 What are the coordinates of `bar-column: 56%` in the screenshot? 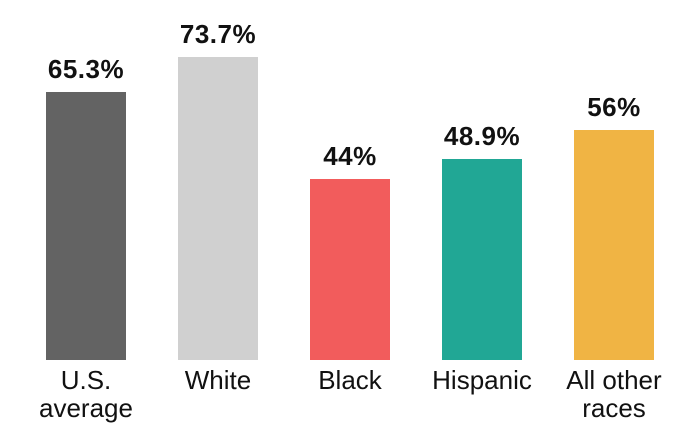 It's located at (614, 227).